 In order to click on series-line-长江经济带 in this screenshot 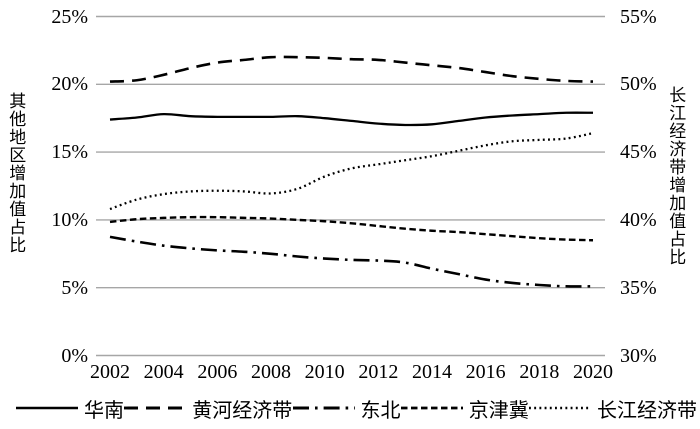, I will do `click(351, 171)`.